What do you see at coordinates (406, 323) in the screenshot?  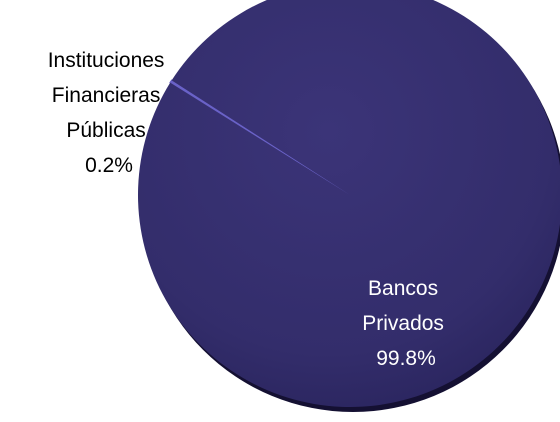 I see `slice-label-bancos: Bancos Privados 99.8%` at bounding box center [406, 323].